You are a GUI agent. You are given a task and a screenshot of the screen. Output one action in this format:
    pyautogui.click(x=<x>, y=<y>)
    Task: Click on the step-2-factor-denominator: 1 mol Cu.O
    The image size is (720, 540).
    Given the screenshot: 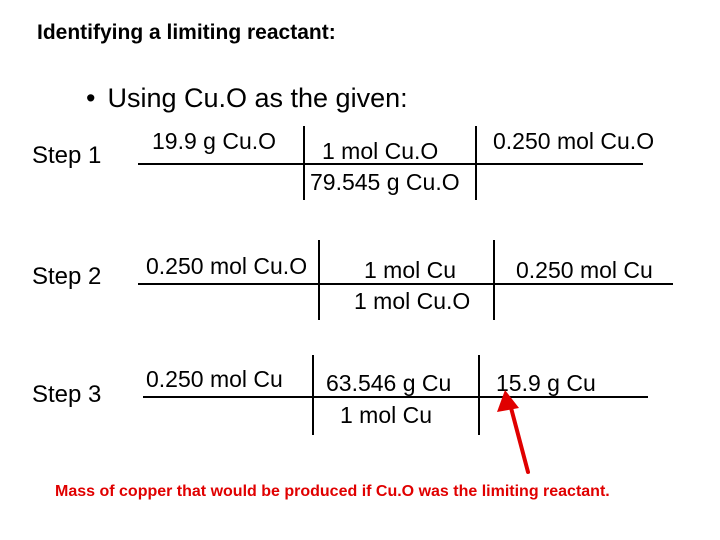 What is the action you would take?
    pyautogui.click(x=412, y=301)
    